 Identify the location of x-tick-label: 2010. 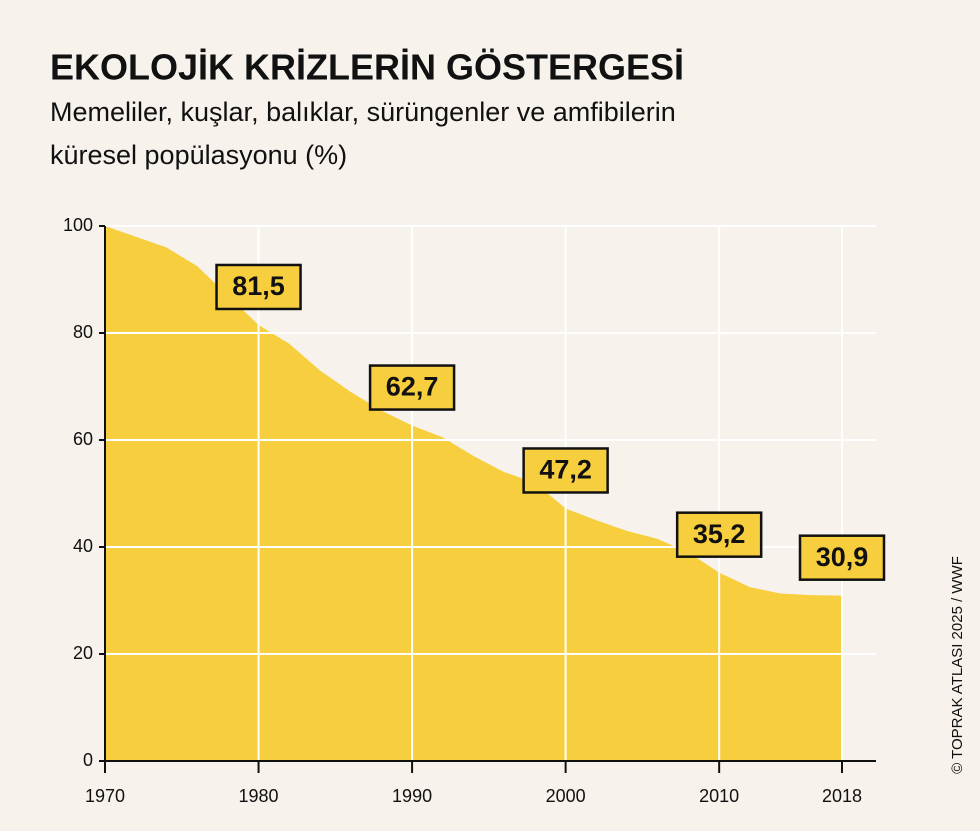
(719, 796).